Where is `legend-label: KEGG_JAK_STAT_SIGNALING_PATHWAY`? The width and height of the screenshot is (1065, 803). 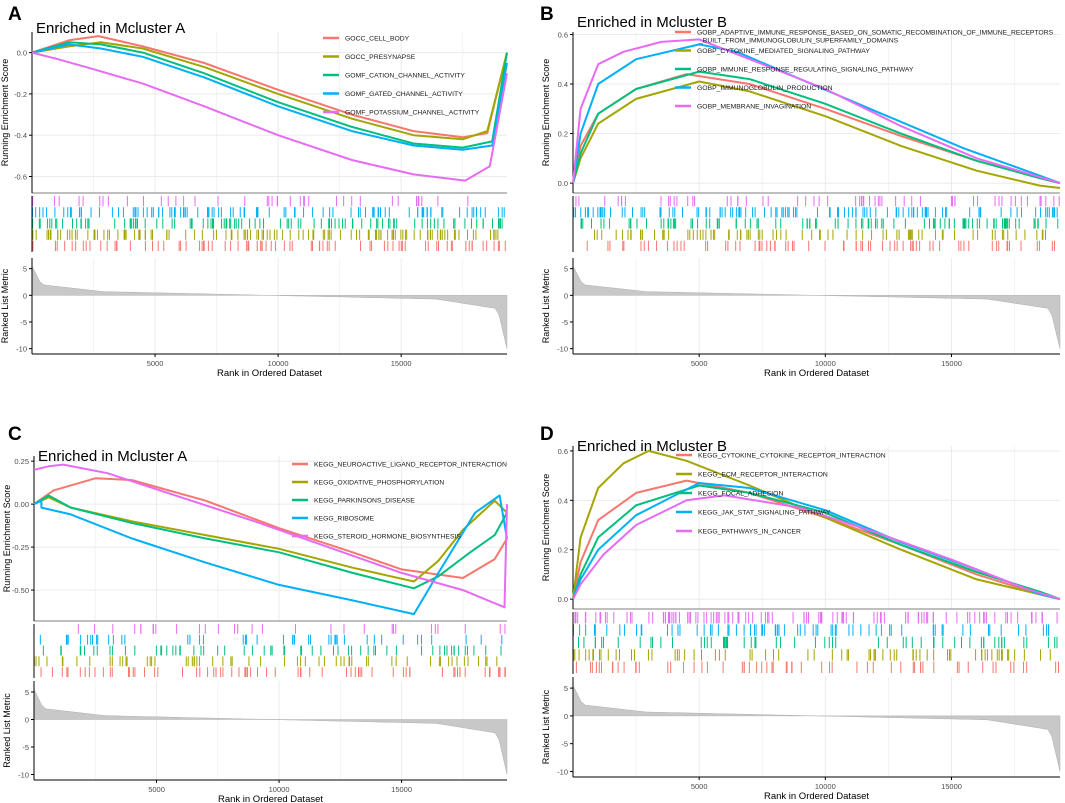 legend-label: KEGG_JAK_STAT_SIGNALING_PATHWAY is located at coordinates (764, 513).